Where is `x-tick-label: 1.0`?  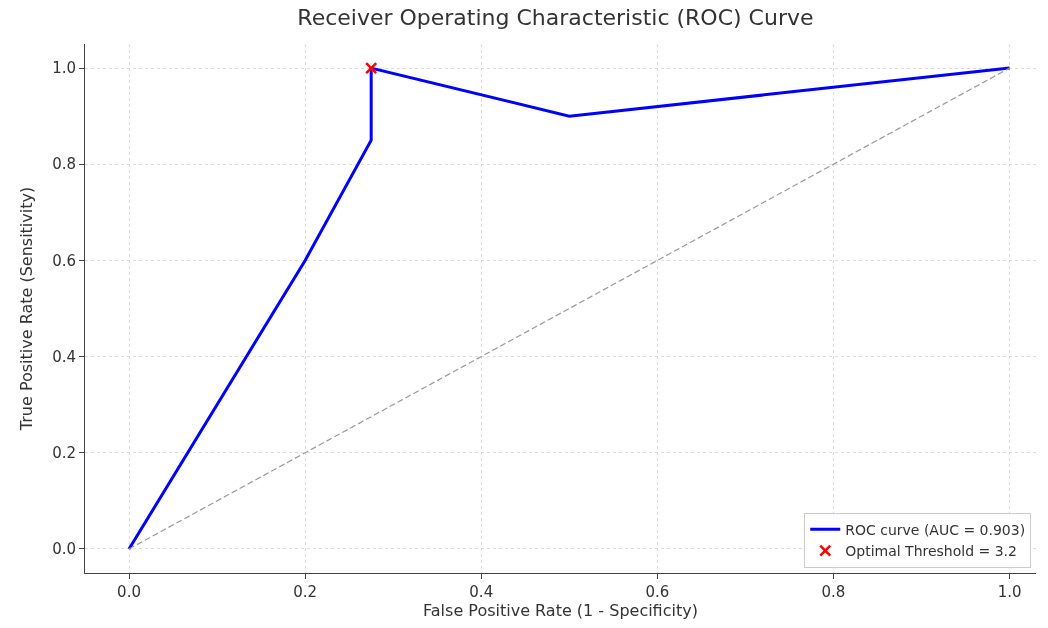
x-tick-label: 1.0 is located at coordinates (1009, 592).